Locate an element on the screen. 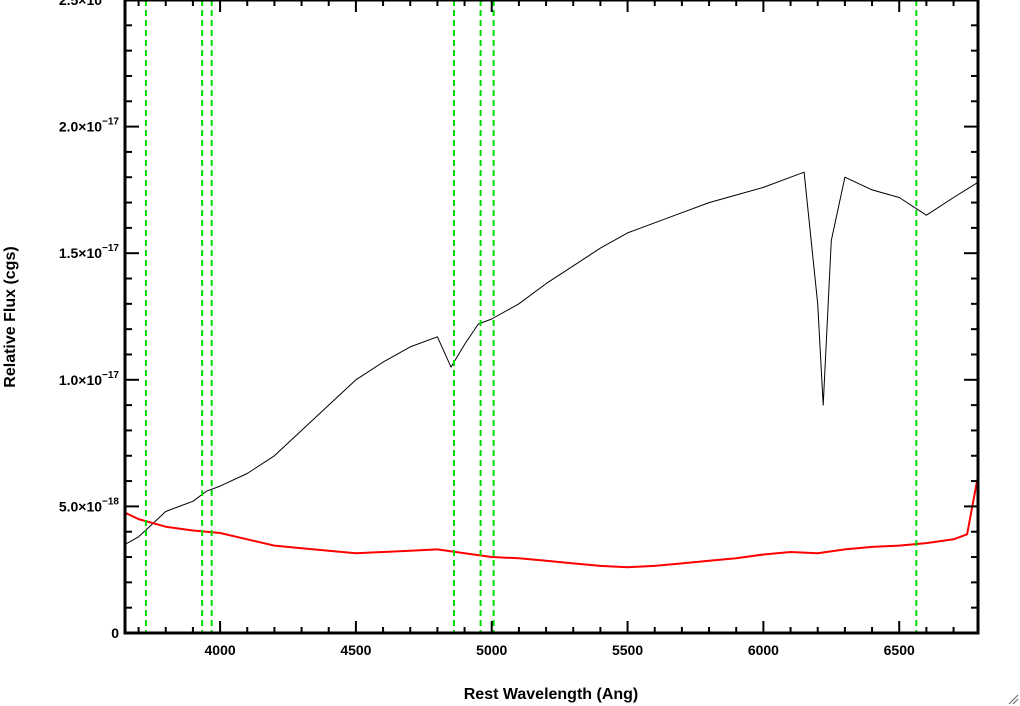  x-tick-label: 6000 is located at coordinates (763, 650).